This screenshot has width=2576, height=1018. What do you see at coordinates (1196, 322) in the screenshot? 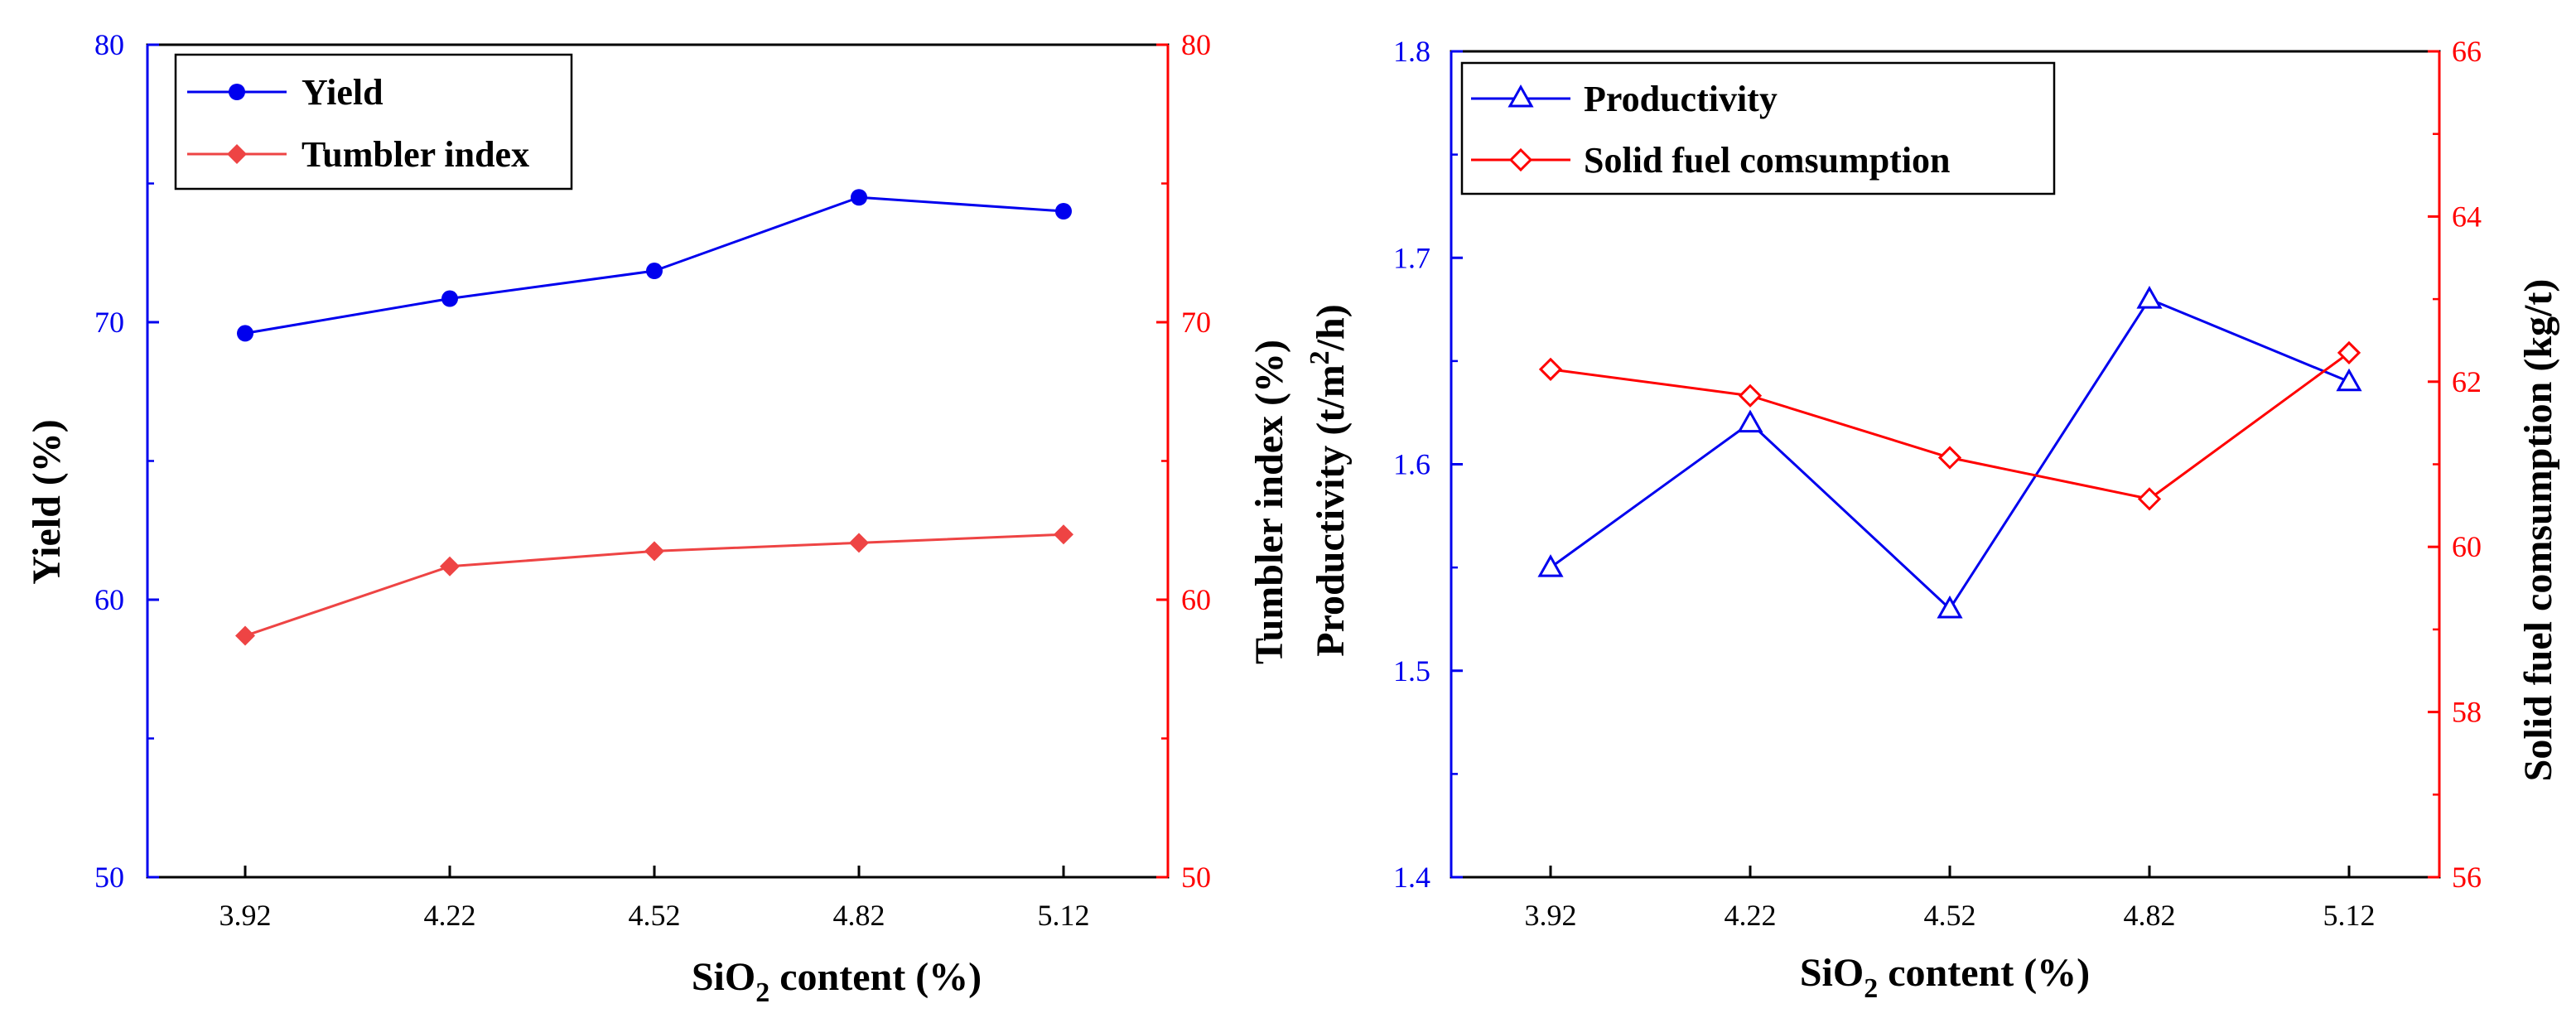
I see `y-tick-label-right: 70` at bounding box center [1196, 322].